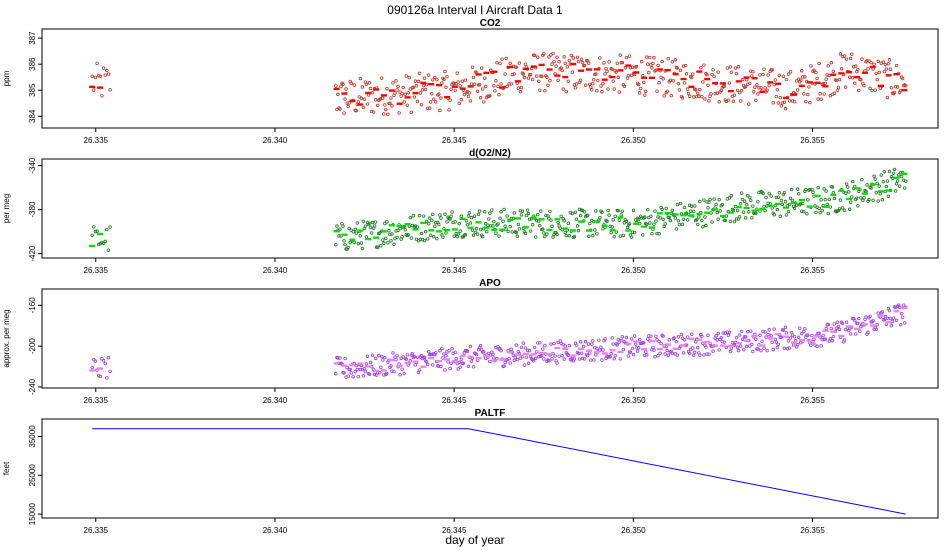  I want to click on y-tick-label: -240, so click(32, 386).